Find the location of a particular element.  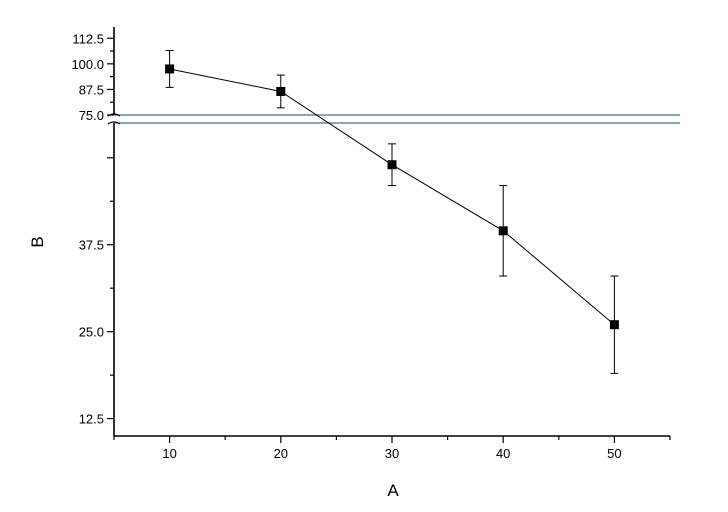

x-tick-label: 10 is located at coordinates (169, 453).